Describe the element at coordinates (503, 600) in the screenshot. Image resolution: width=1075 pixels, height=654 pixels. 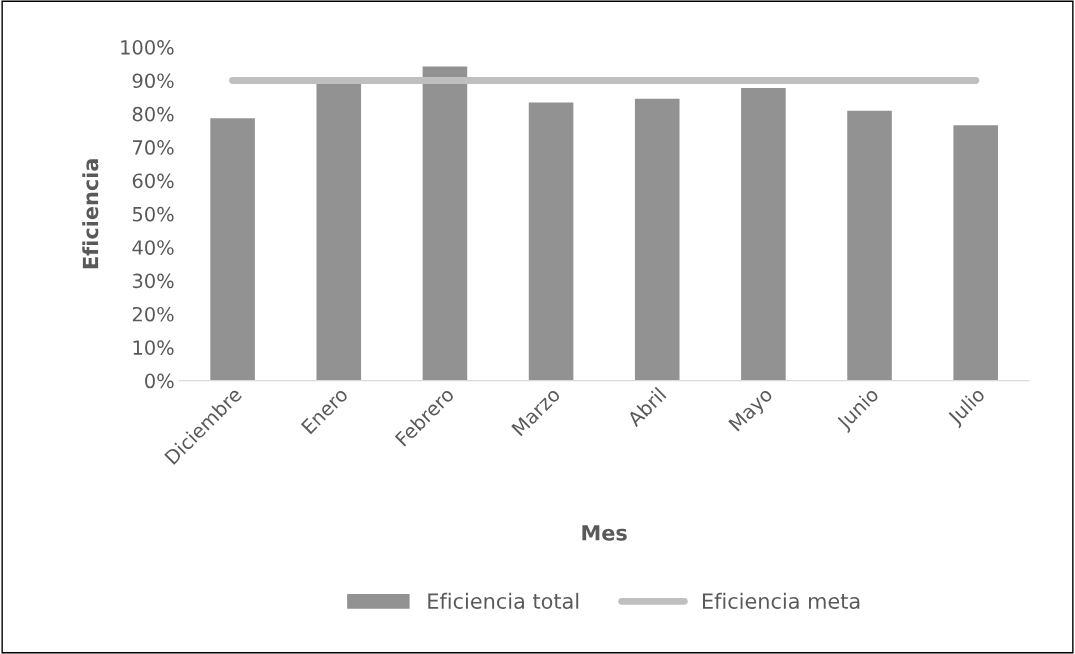
I see `legend-label: Eficiencia total` at that location.